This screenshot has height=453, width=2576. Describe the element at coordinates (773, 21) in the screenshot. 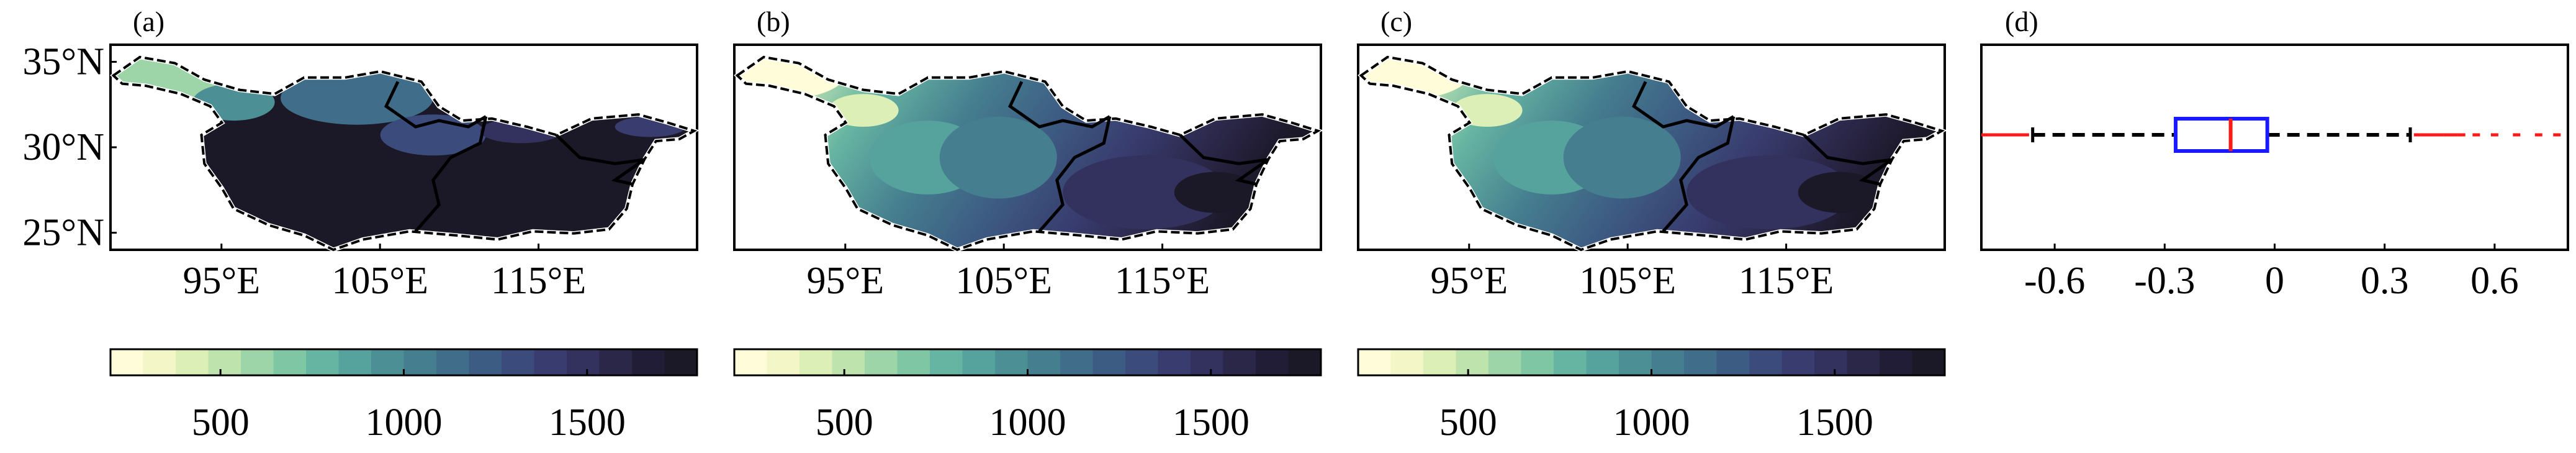

I see `panel-label: (b)` at that location.